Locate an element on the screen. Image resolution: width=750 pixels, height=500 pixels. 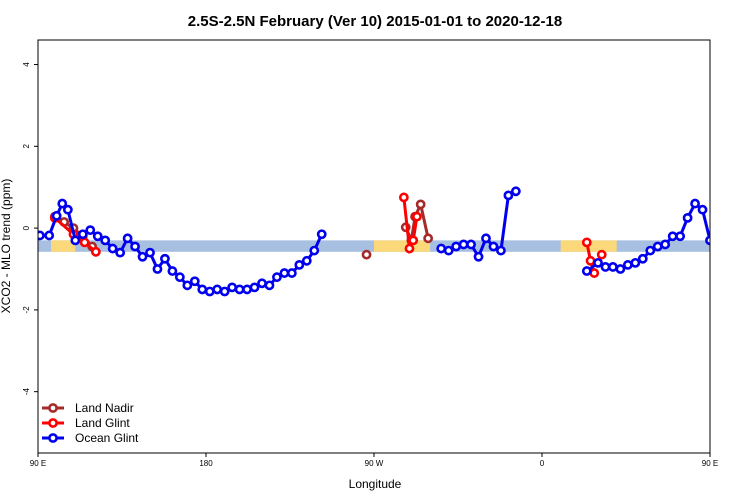
legend-item-ocean-glint: Ocean Glint is located at coordinates (90, 438).